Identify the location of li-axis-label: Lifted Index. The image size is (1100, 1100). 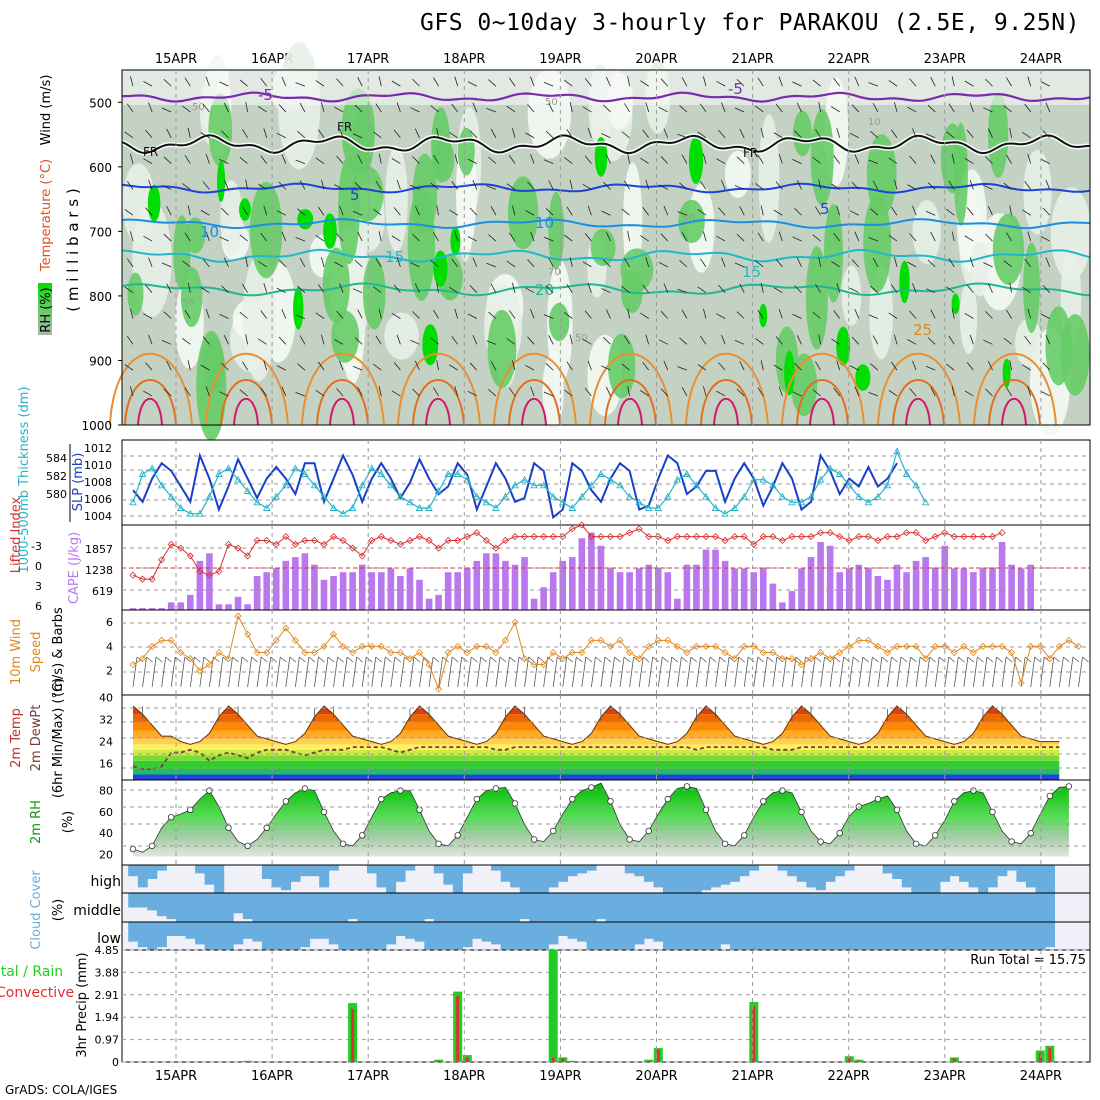
(16, 534).